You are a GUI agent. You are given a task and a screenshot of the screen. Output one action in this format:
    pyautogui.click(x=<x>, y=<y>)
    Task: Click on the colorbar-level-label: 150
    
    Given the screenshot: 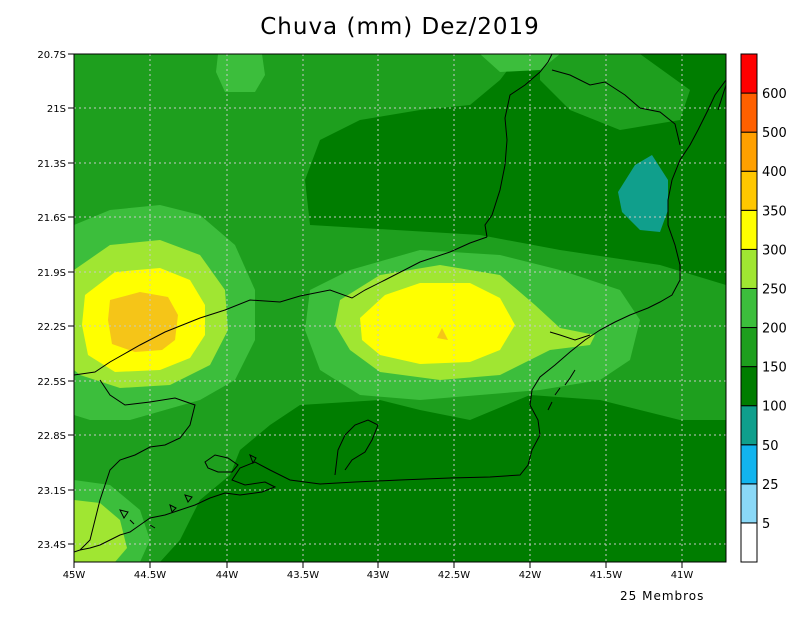 What is the action you would take?
    pyautogui.click(x=774, y=368)
    